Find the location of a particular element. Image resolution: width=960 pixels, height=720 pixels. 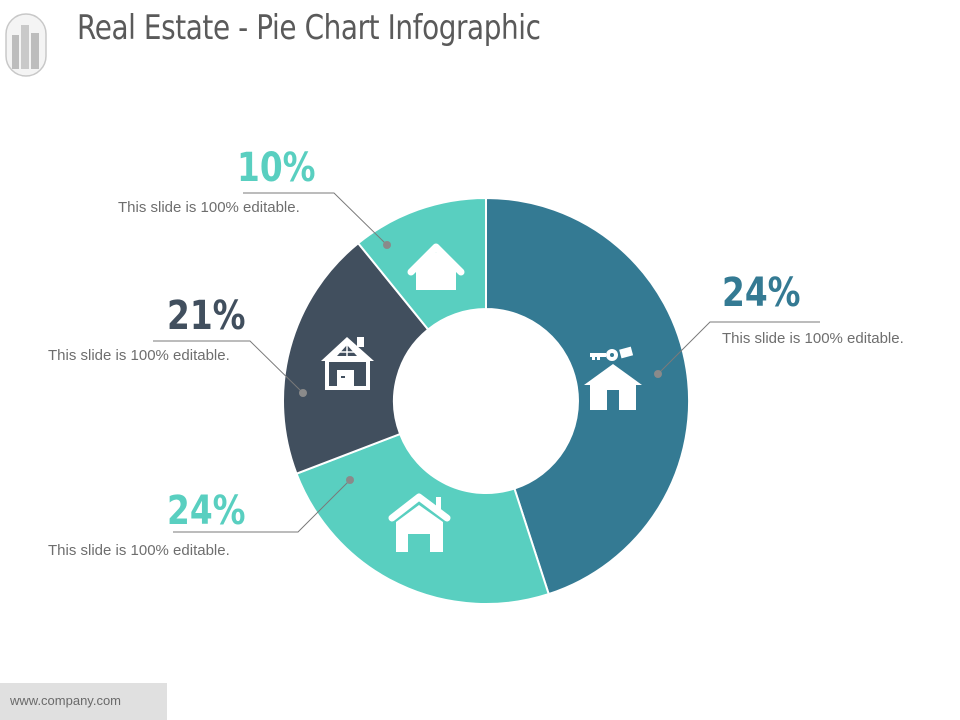

house-key-icon is located at coordinates (613, 378).